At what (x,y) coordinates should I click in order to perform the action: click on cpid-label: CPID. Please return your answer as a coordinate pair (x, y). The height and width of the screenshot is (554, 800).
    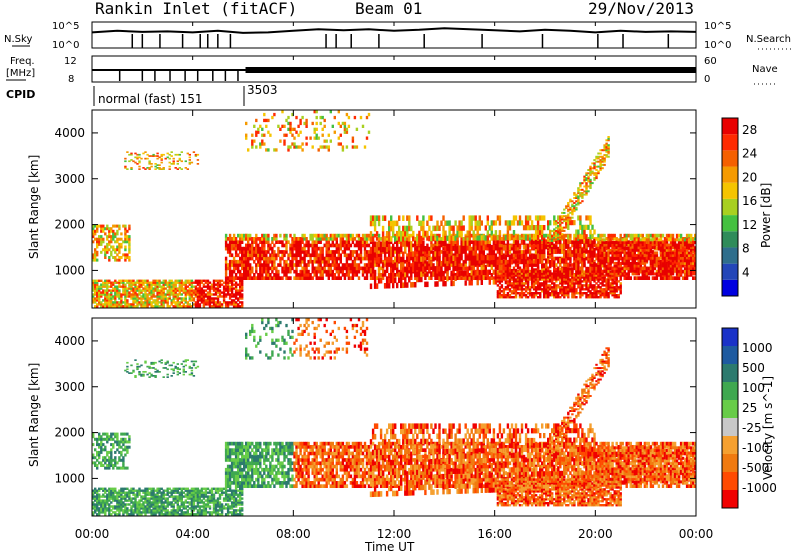
    Looking at the image, I should click on (20, 94).